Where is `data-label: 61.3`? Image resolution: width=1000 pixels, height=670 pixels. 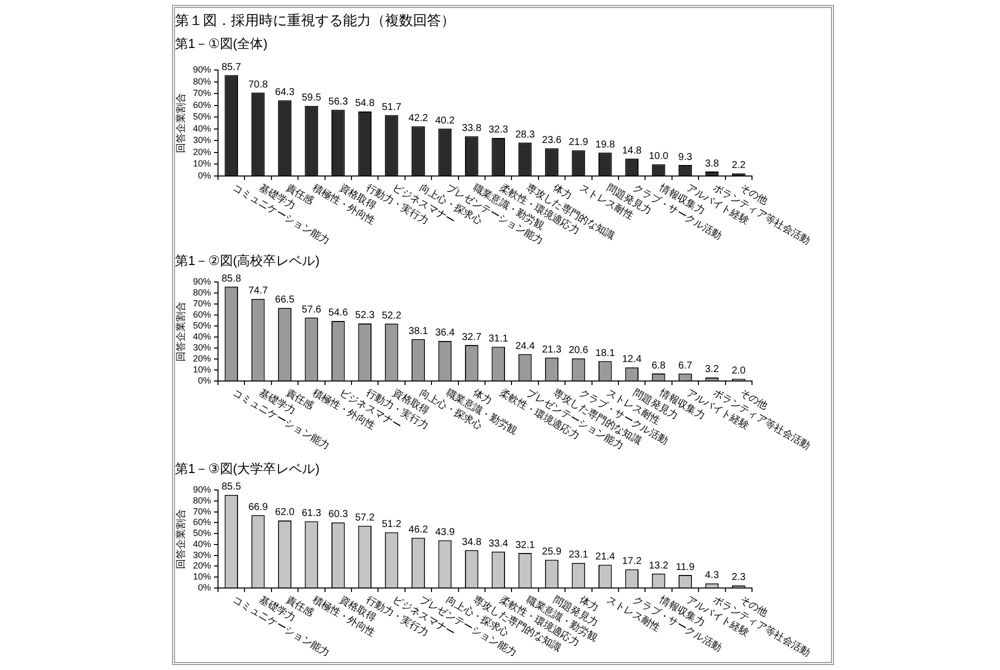 data-label: 61.3 is located at coordinates (312, 513).